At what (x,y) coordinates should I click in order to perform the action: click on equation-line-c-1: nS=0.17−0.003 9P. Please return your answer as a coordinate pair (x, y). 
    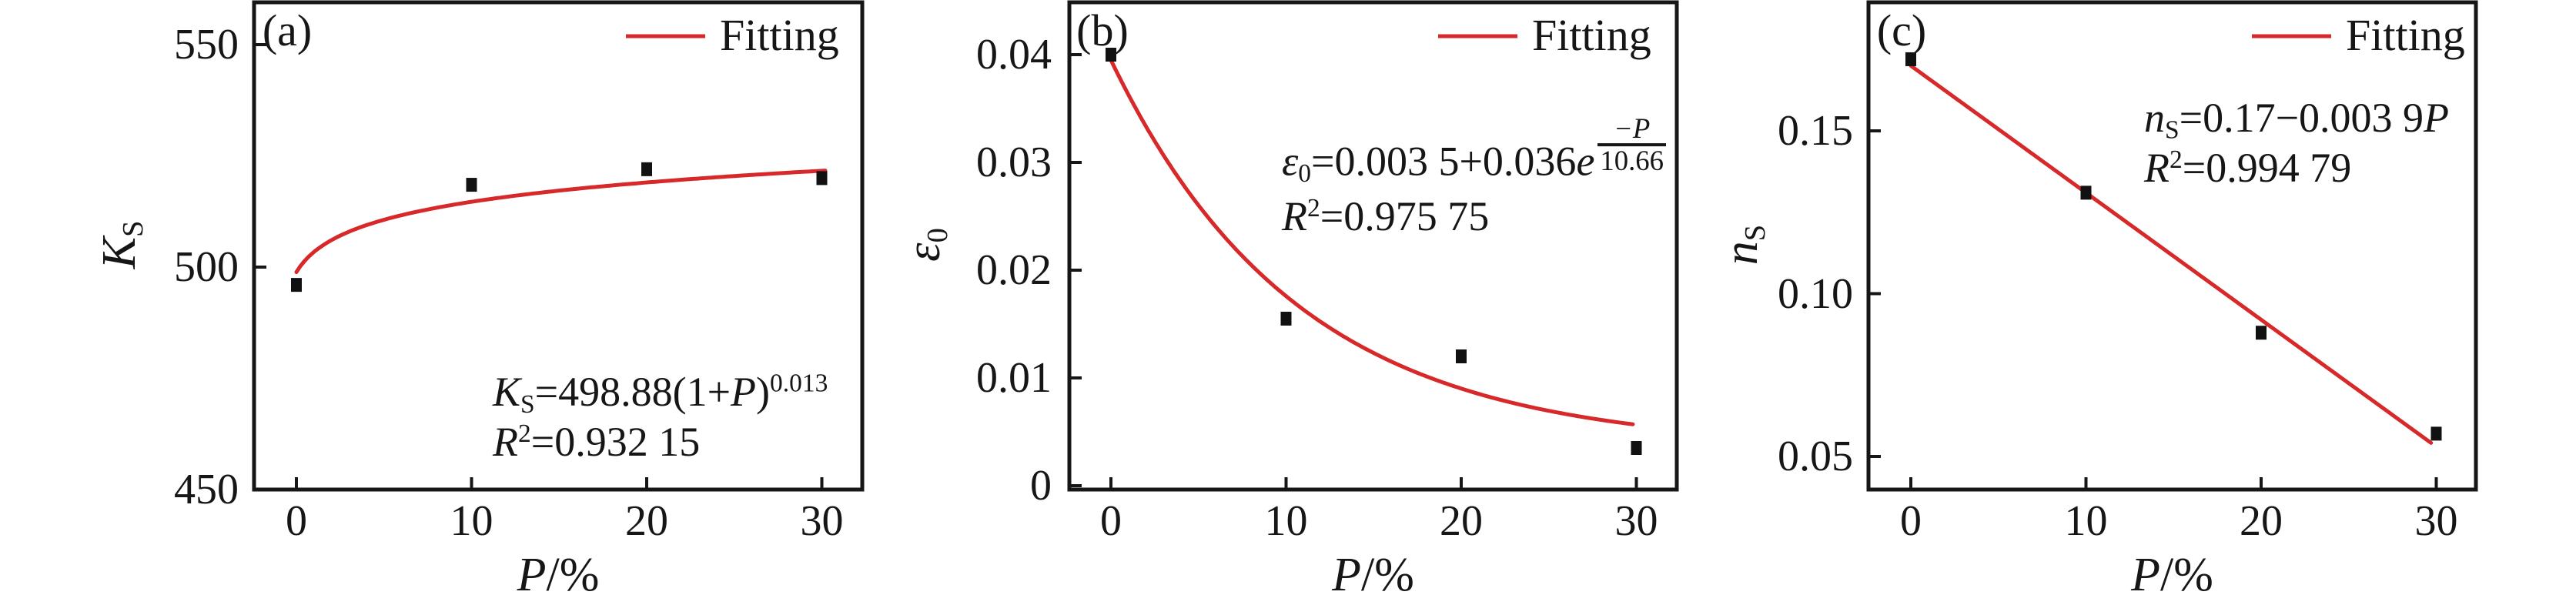
    Looking at the image, I should click on (2297, 120).